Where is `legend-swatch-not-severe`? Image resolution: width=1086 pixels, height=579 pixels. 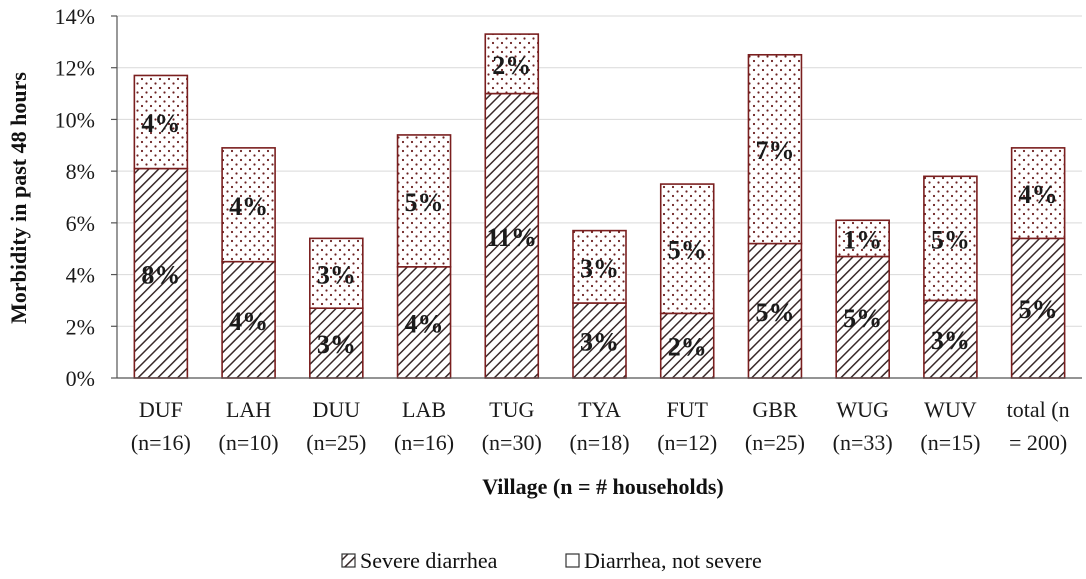 legend-swatch-not-severe is located at coordinates (572, 560).